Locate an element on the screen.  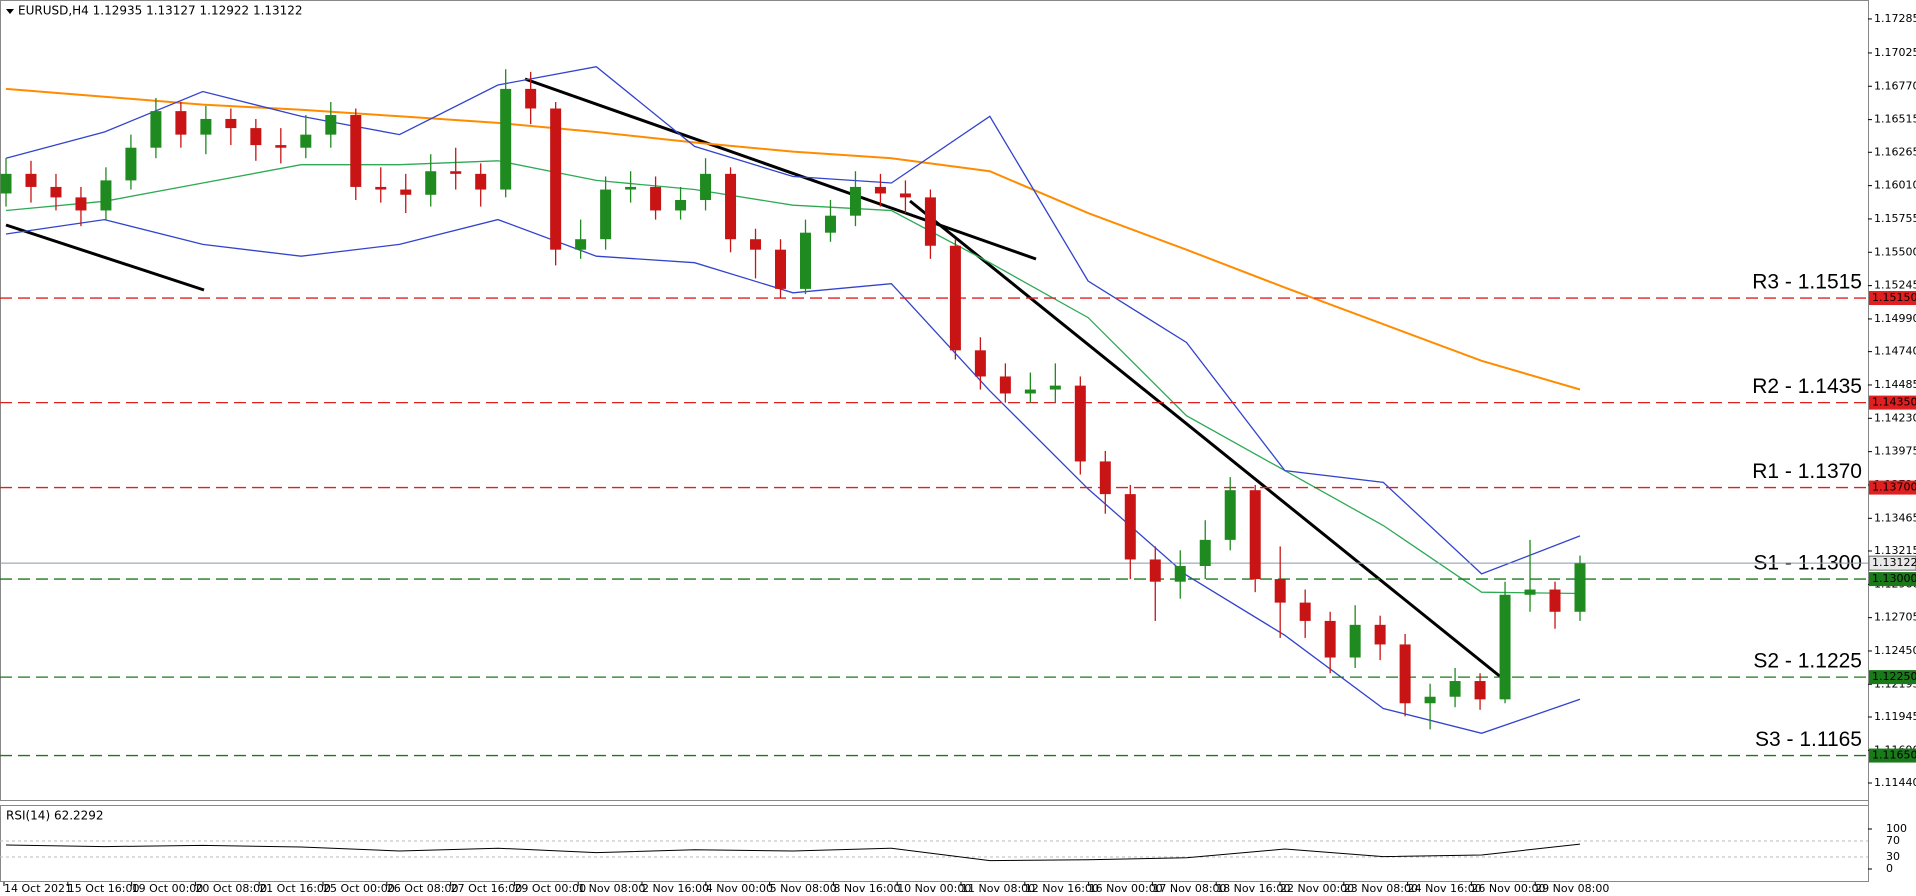
price-label: 1.13122 is located at coordinates (1894, 562).